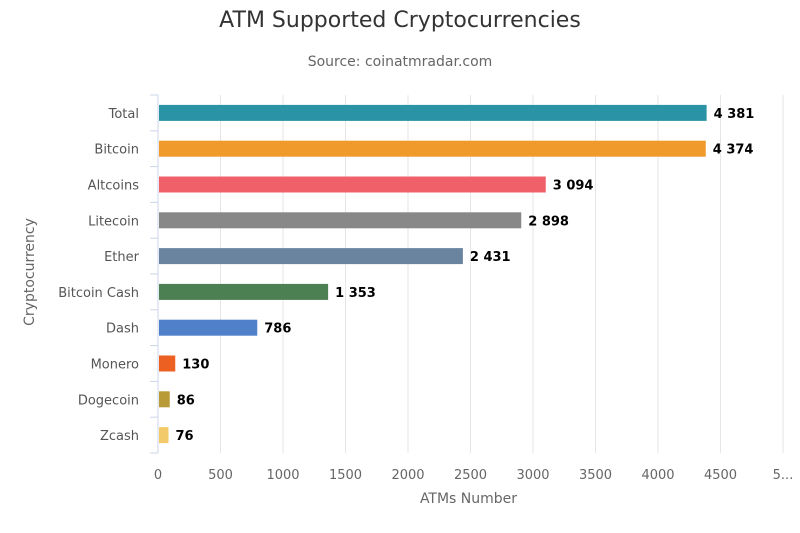 This screenshot has width=800, height=533. What do you see at coordinates (352, 184) in the screenshot?
I see `bar-altcoins` at bounding box center [352, 184].